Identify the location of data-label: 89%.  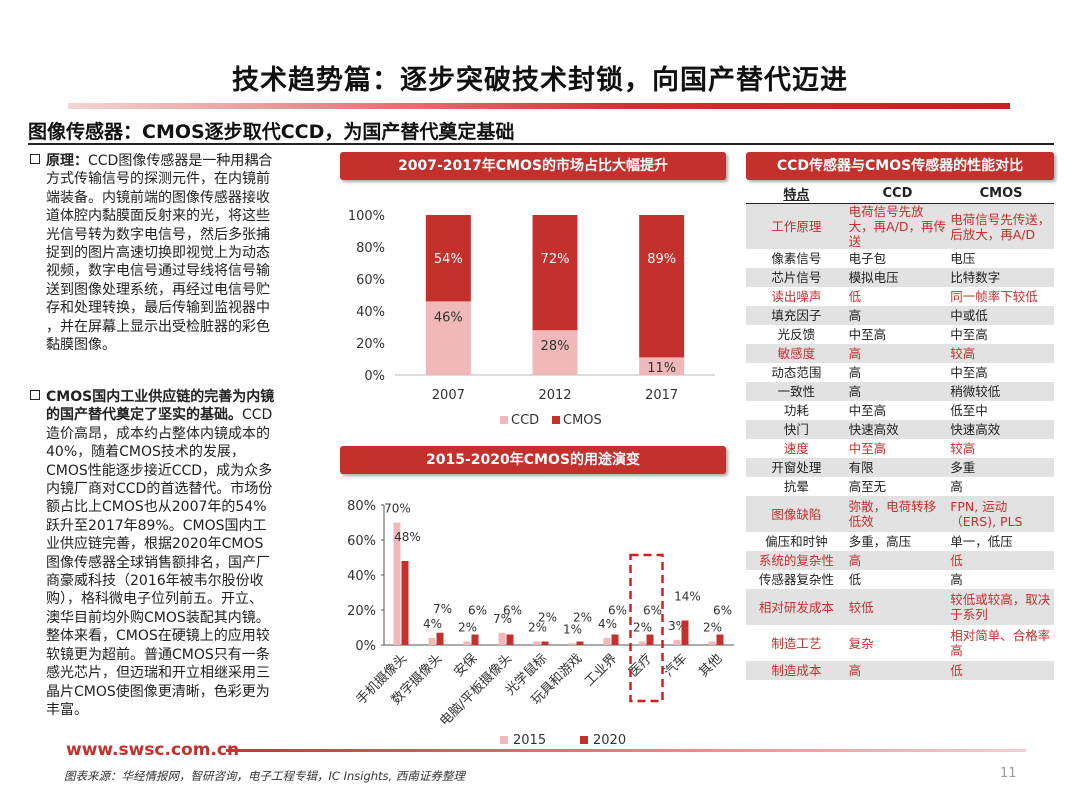
(661, 259).